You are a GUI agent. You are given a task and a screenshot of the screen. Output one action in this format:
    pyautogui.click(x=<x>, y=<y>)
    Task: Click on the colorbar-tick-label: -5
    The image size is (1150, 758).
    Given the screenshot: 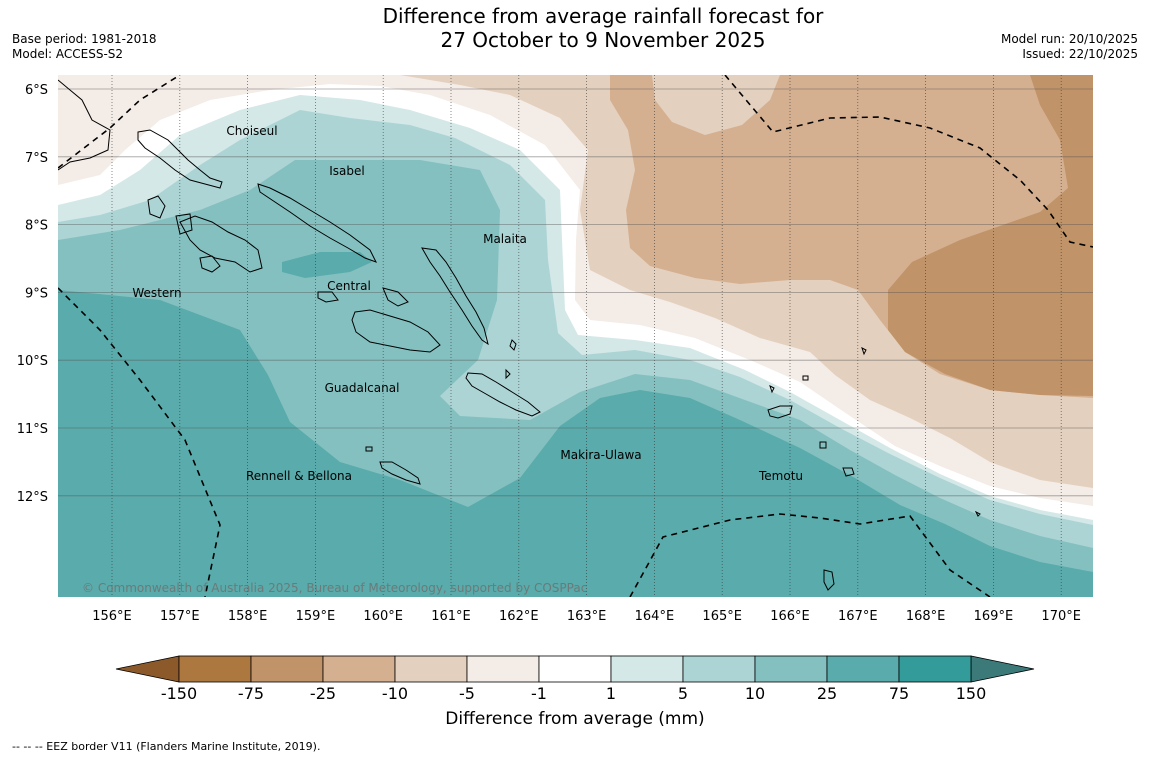 What is the action you would take?
    pyautogui.click(x=467, y=693)
    